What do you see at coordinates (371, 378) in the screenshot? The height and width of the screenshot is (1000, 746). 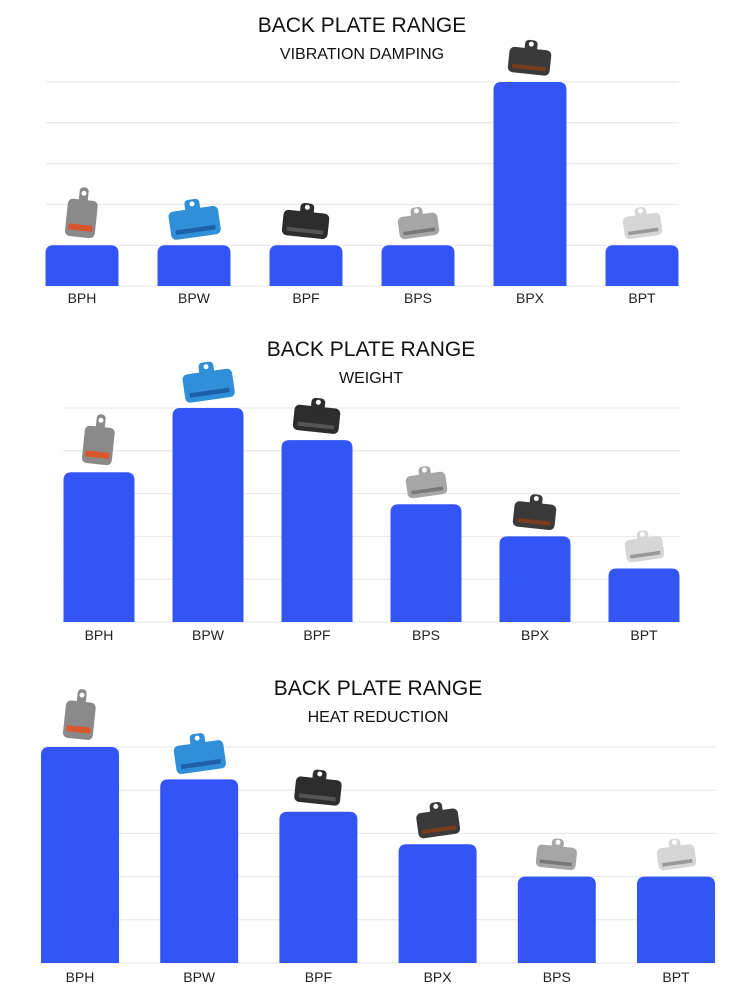 I see `chart-subtitle: WEIGHT` at bounding box center [371, 378].